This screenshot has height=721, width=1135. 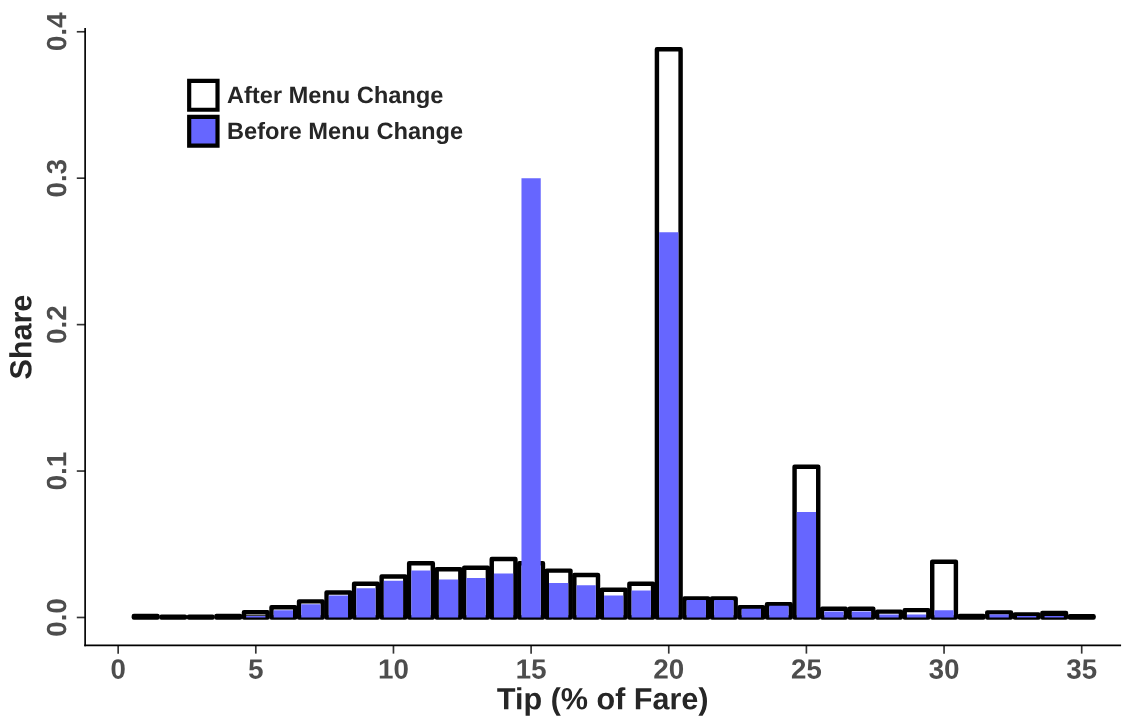 What do you see at coordinates (669, 669) in the screenshot?
I see `x-tick-label: 20` at bounding box center [669, 669].